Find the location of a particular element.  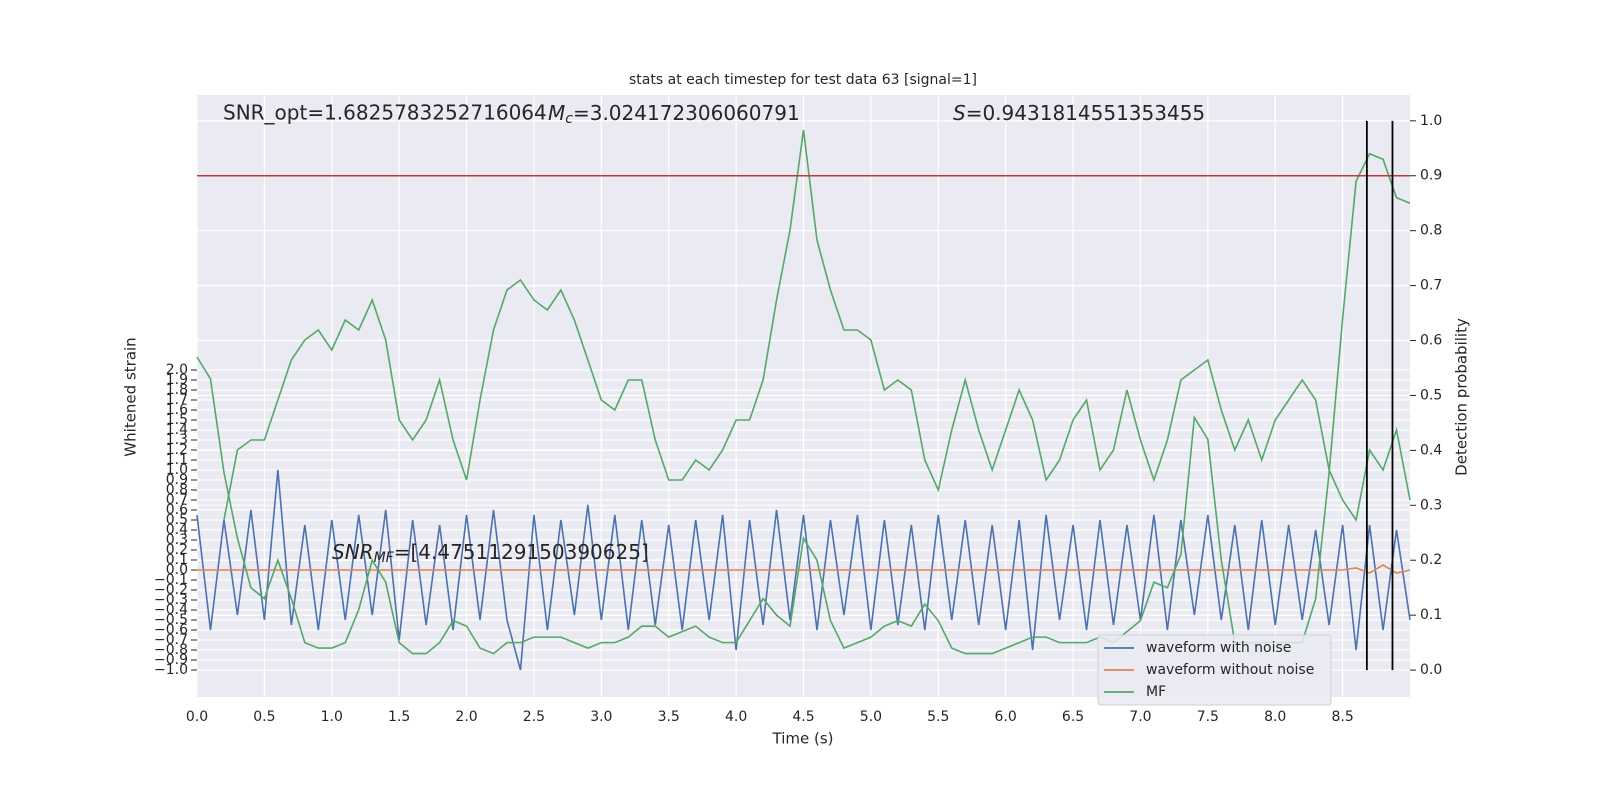

y-tick-label: −0.3 is located at coordinates (171, 600).